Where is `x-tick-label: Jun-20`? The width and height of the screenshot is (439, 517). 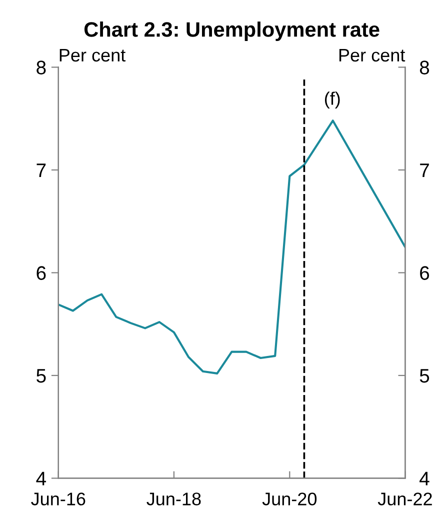
x-tick-label: Jun-20 is located at coordinates (289, 499).